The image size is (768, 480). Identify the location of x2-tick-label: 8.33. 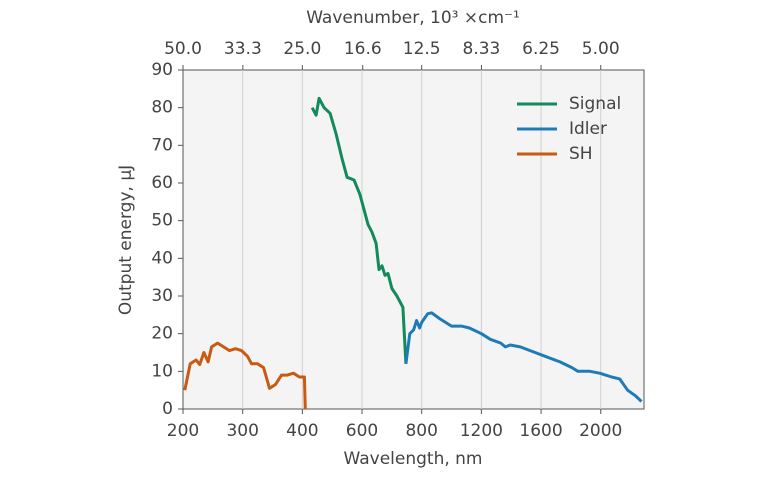
(482, 49).